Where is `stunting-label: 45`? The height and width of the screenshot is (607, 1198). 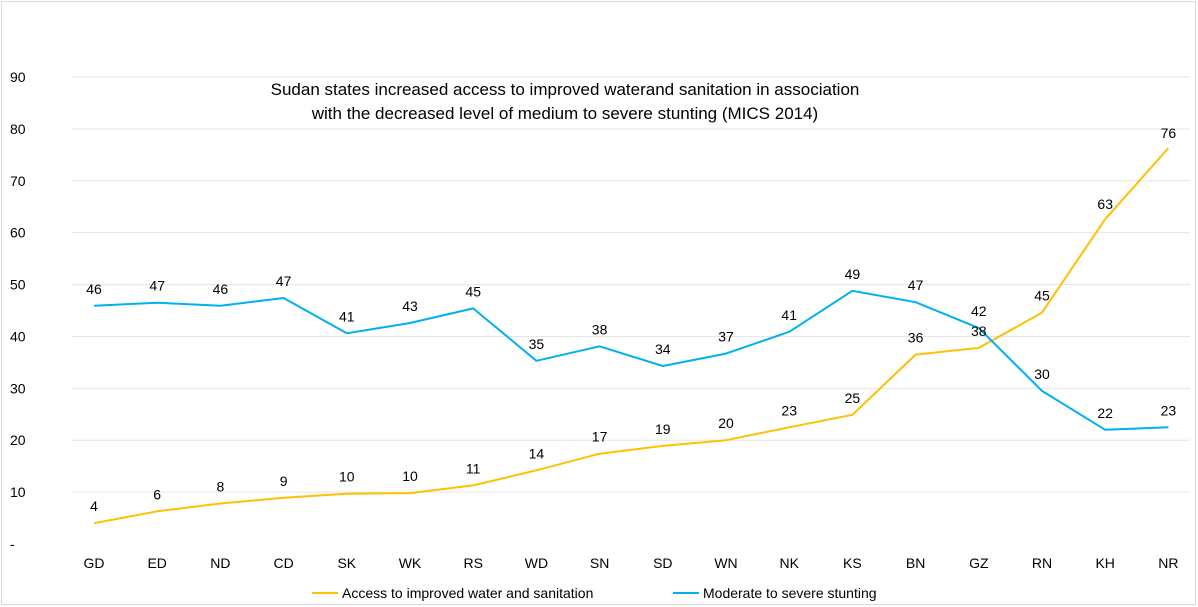
stunting-label: 45 is located at coordinates (473, 291).